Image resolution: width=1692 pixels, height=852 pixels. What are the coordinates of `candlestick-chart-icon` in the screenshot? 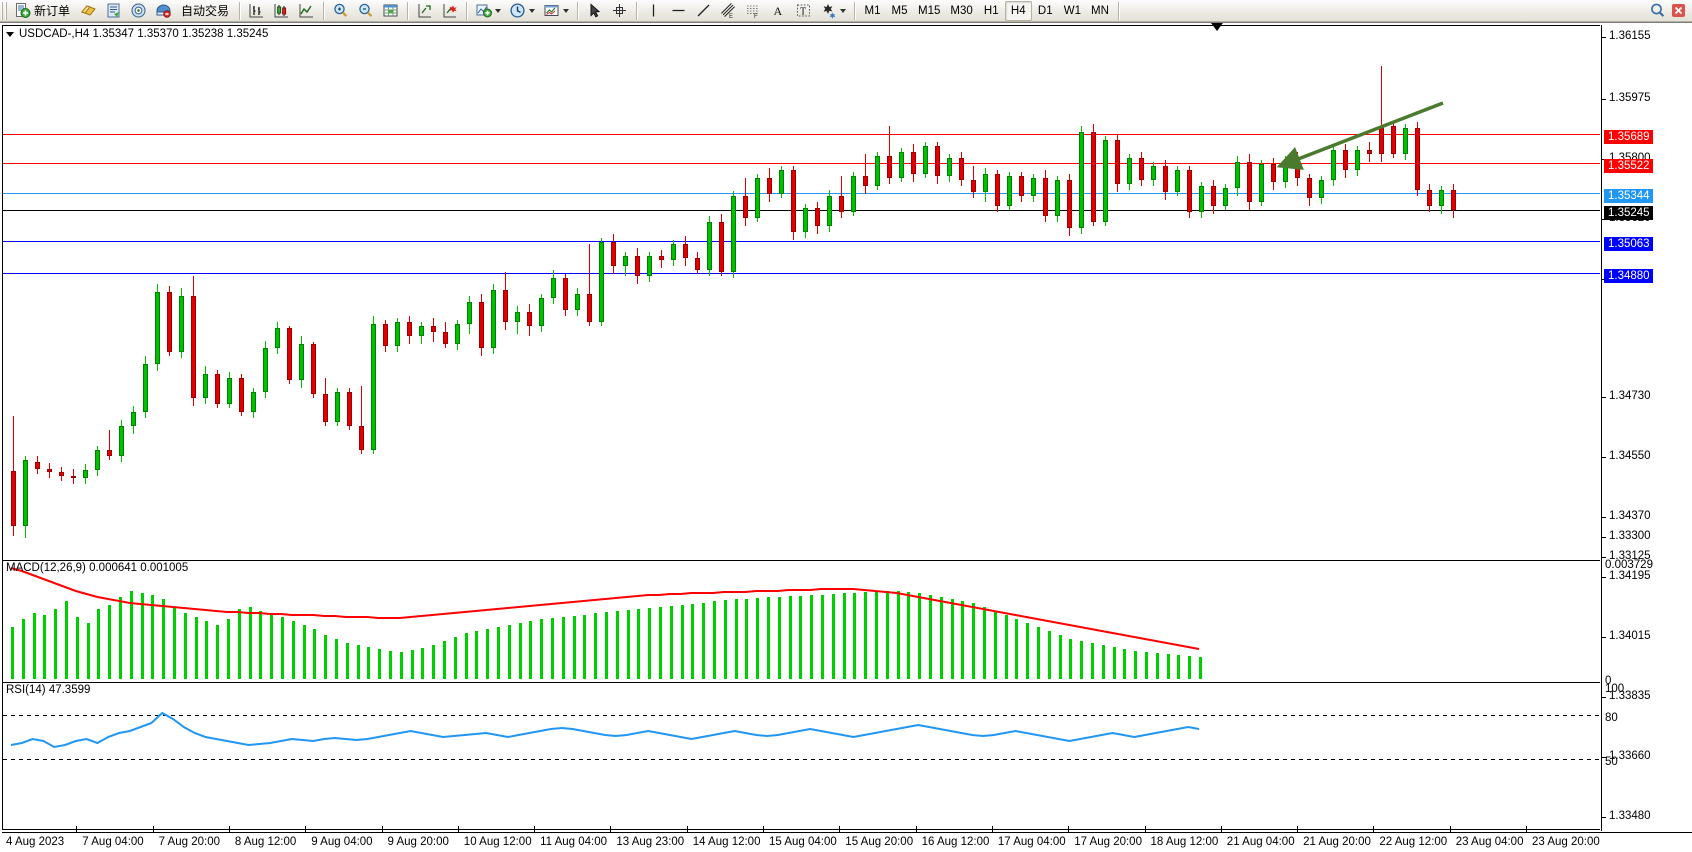 It's located at (281, 11).